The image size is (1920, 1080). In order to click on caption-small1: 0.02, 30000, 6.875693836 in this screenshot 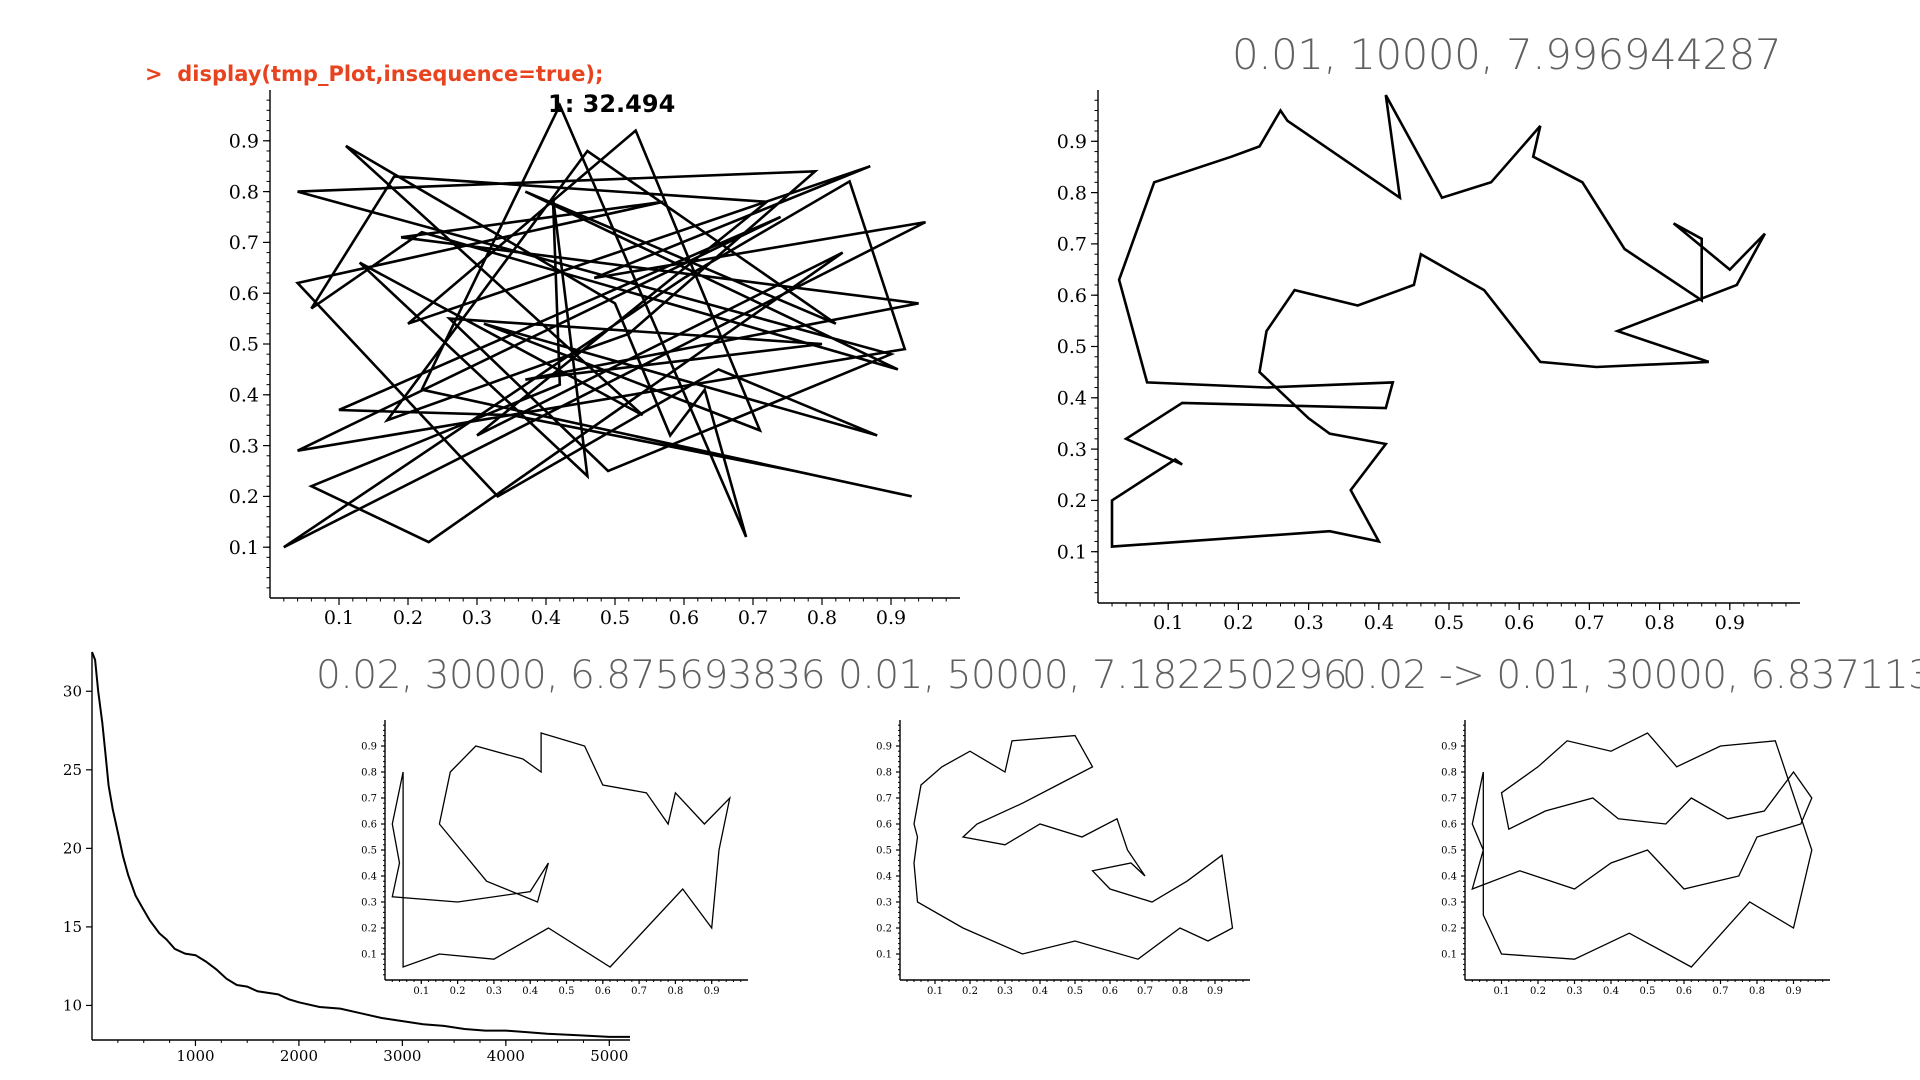, I will do `click(571, 675)`.